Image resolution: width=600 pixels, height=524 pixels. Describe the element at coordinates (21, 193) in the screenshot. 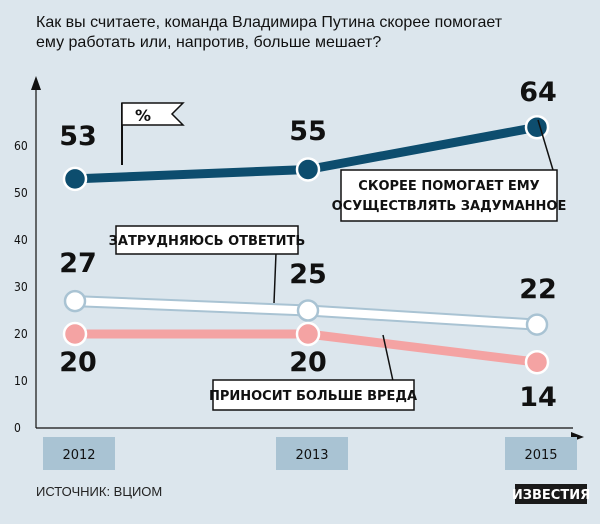

I see `y-tick-label: 50` at that location.